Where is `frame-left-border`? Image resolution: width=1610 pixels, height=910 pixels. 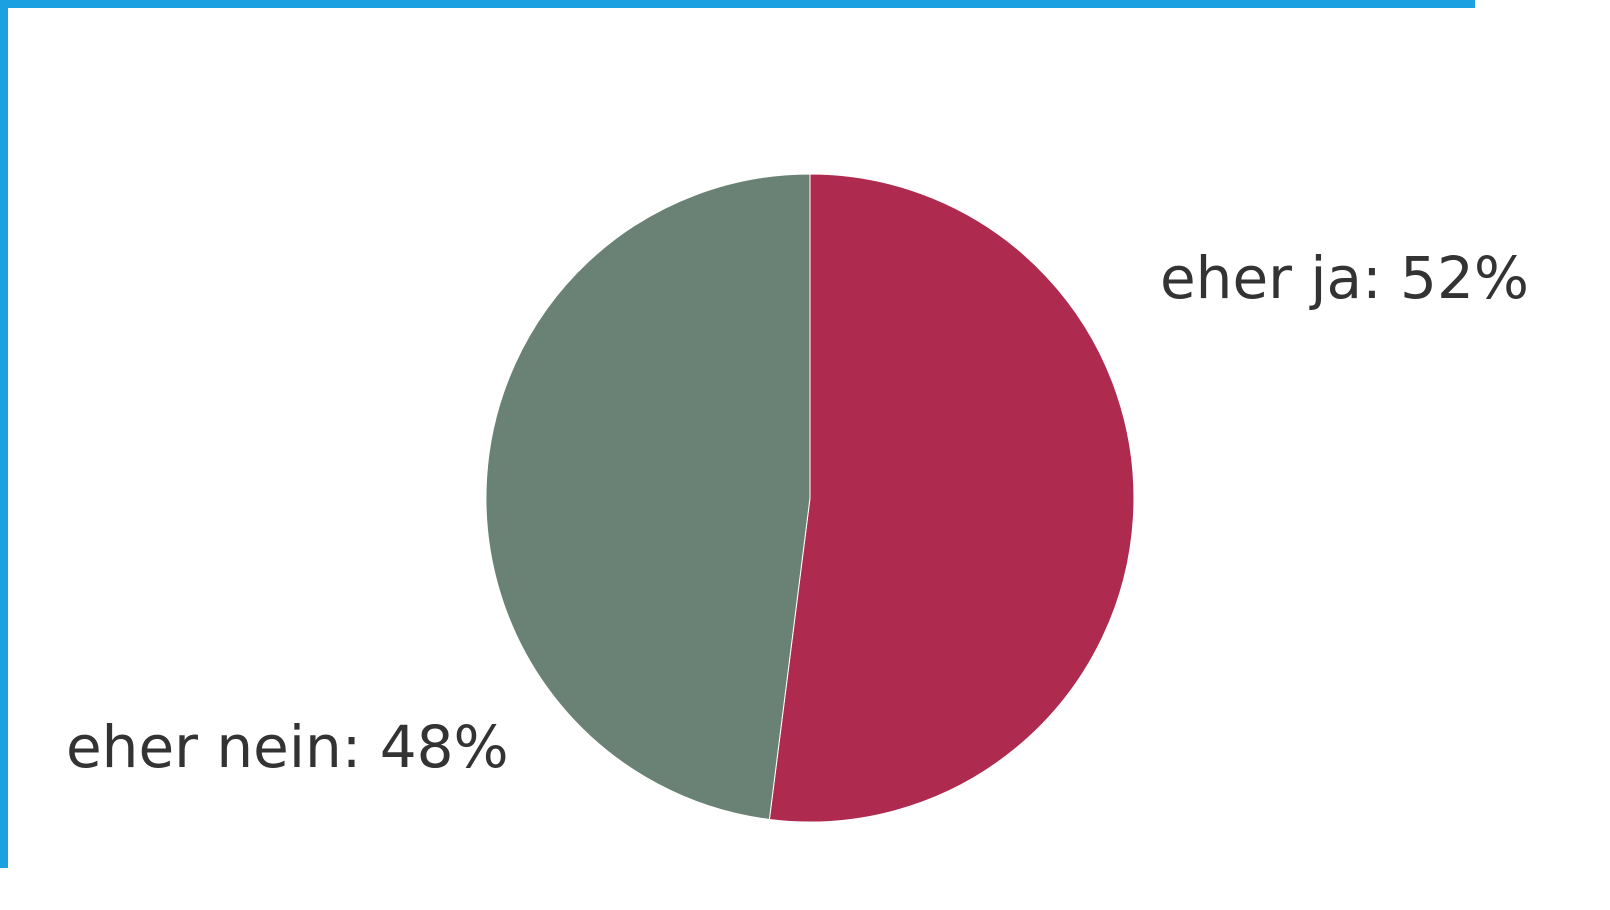
frame-left-border is located at coordinates (4, 434).